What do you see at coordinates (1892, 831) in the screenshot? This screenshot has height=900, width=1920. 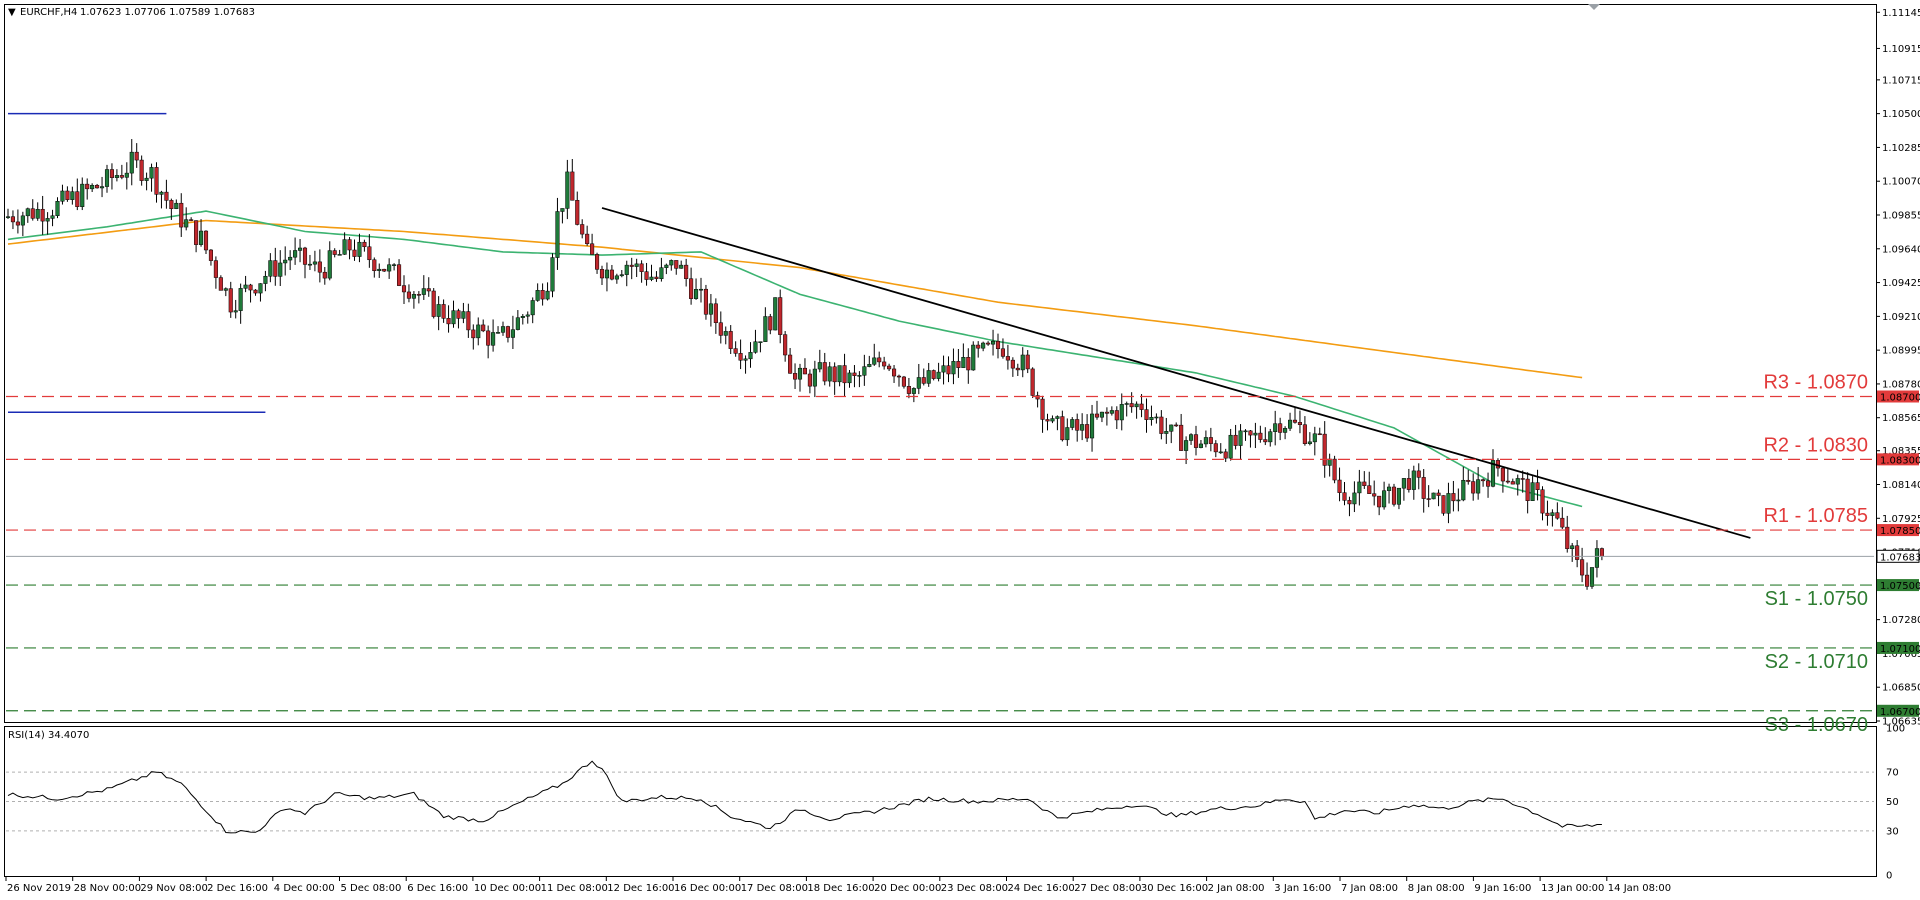 I see `rsi-tick-label: 30` at bounding box center [1892, 831].